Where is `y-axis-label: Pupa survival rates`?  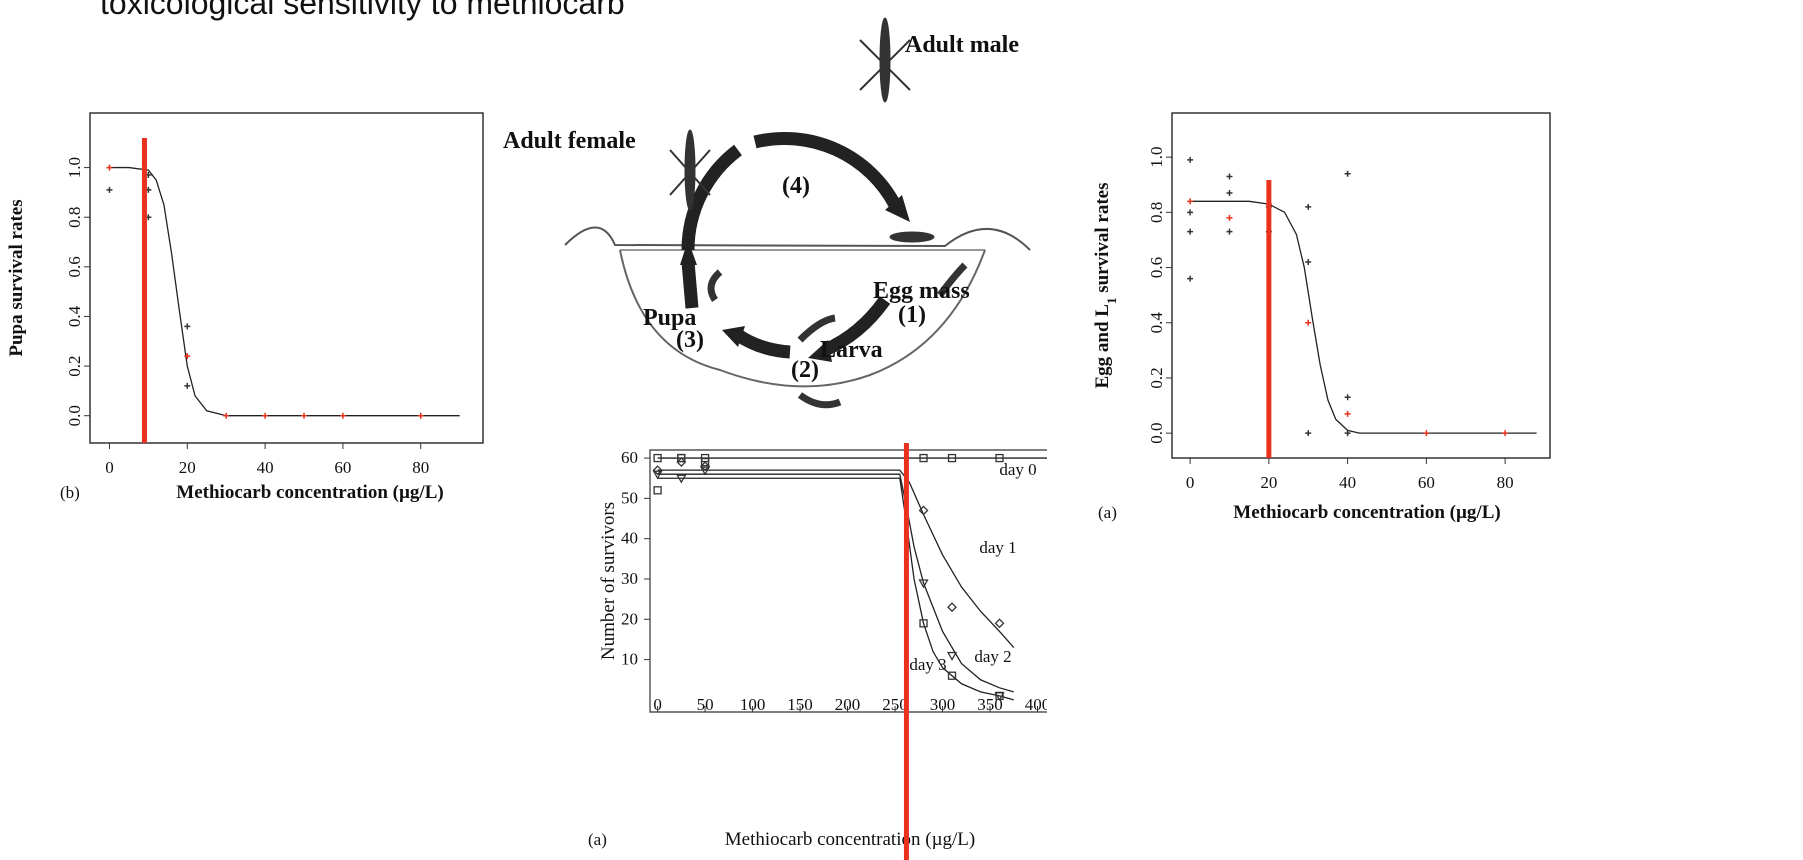
y-axis-label: Pupa survival rates is located at coordinates (16, 277).